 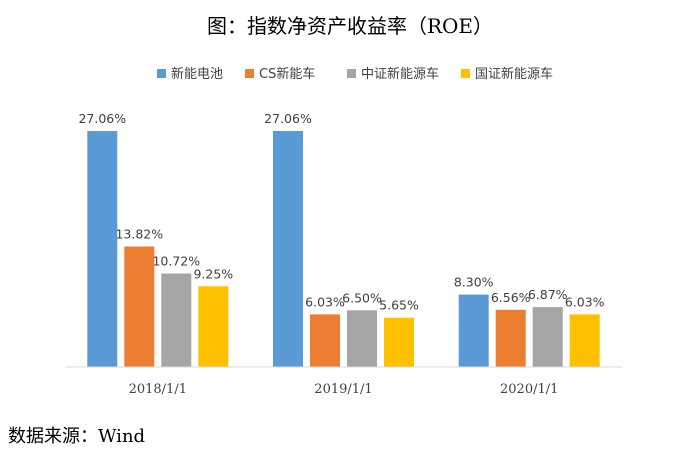 I want to click on chart-title: 图：指数净资产收益率（ROE）, so click(x=350, y=26).